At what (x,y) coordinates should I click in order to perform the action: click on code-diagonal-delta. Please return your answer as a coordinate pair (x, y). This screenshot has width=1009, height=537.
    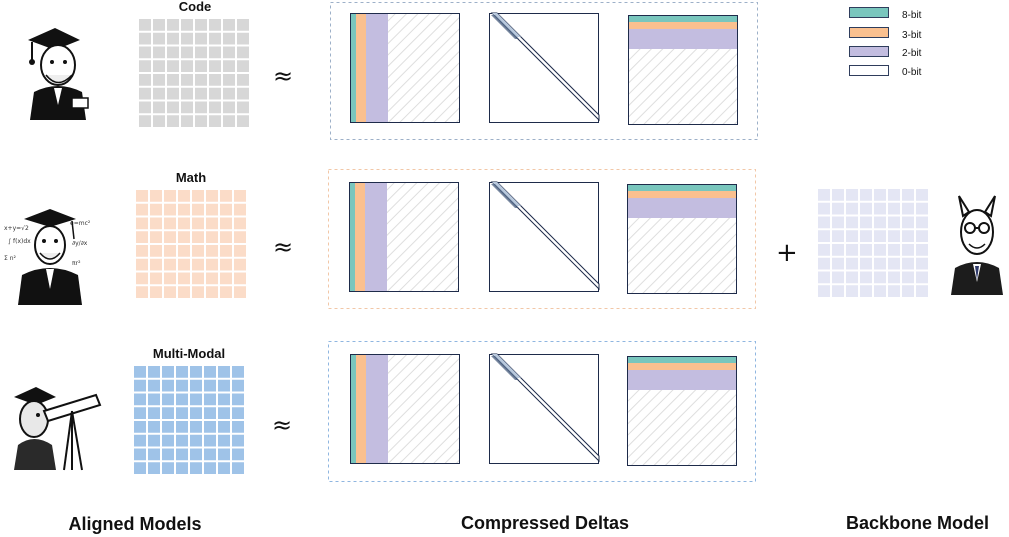
    Looking at the image, I should click on (544, 67).